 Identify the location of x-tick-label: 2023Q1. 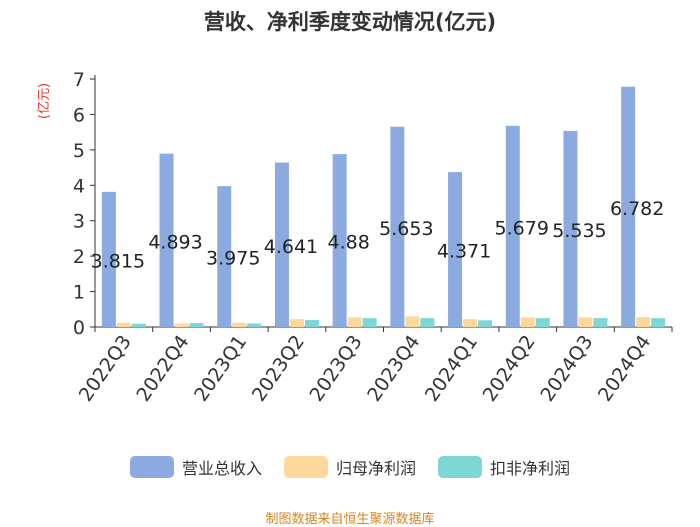
(220, 368).